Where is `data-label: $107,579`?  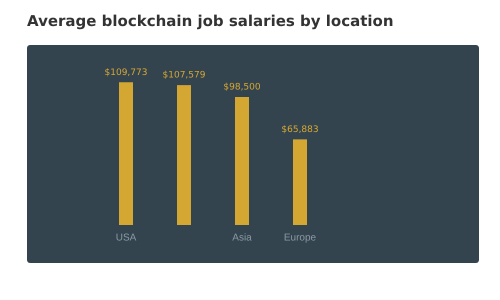
data-label: $107,579 is located at coordinates (184, 75).